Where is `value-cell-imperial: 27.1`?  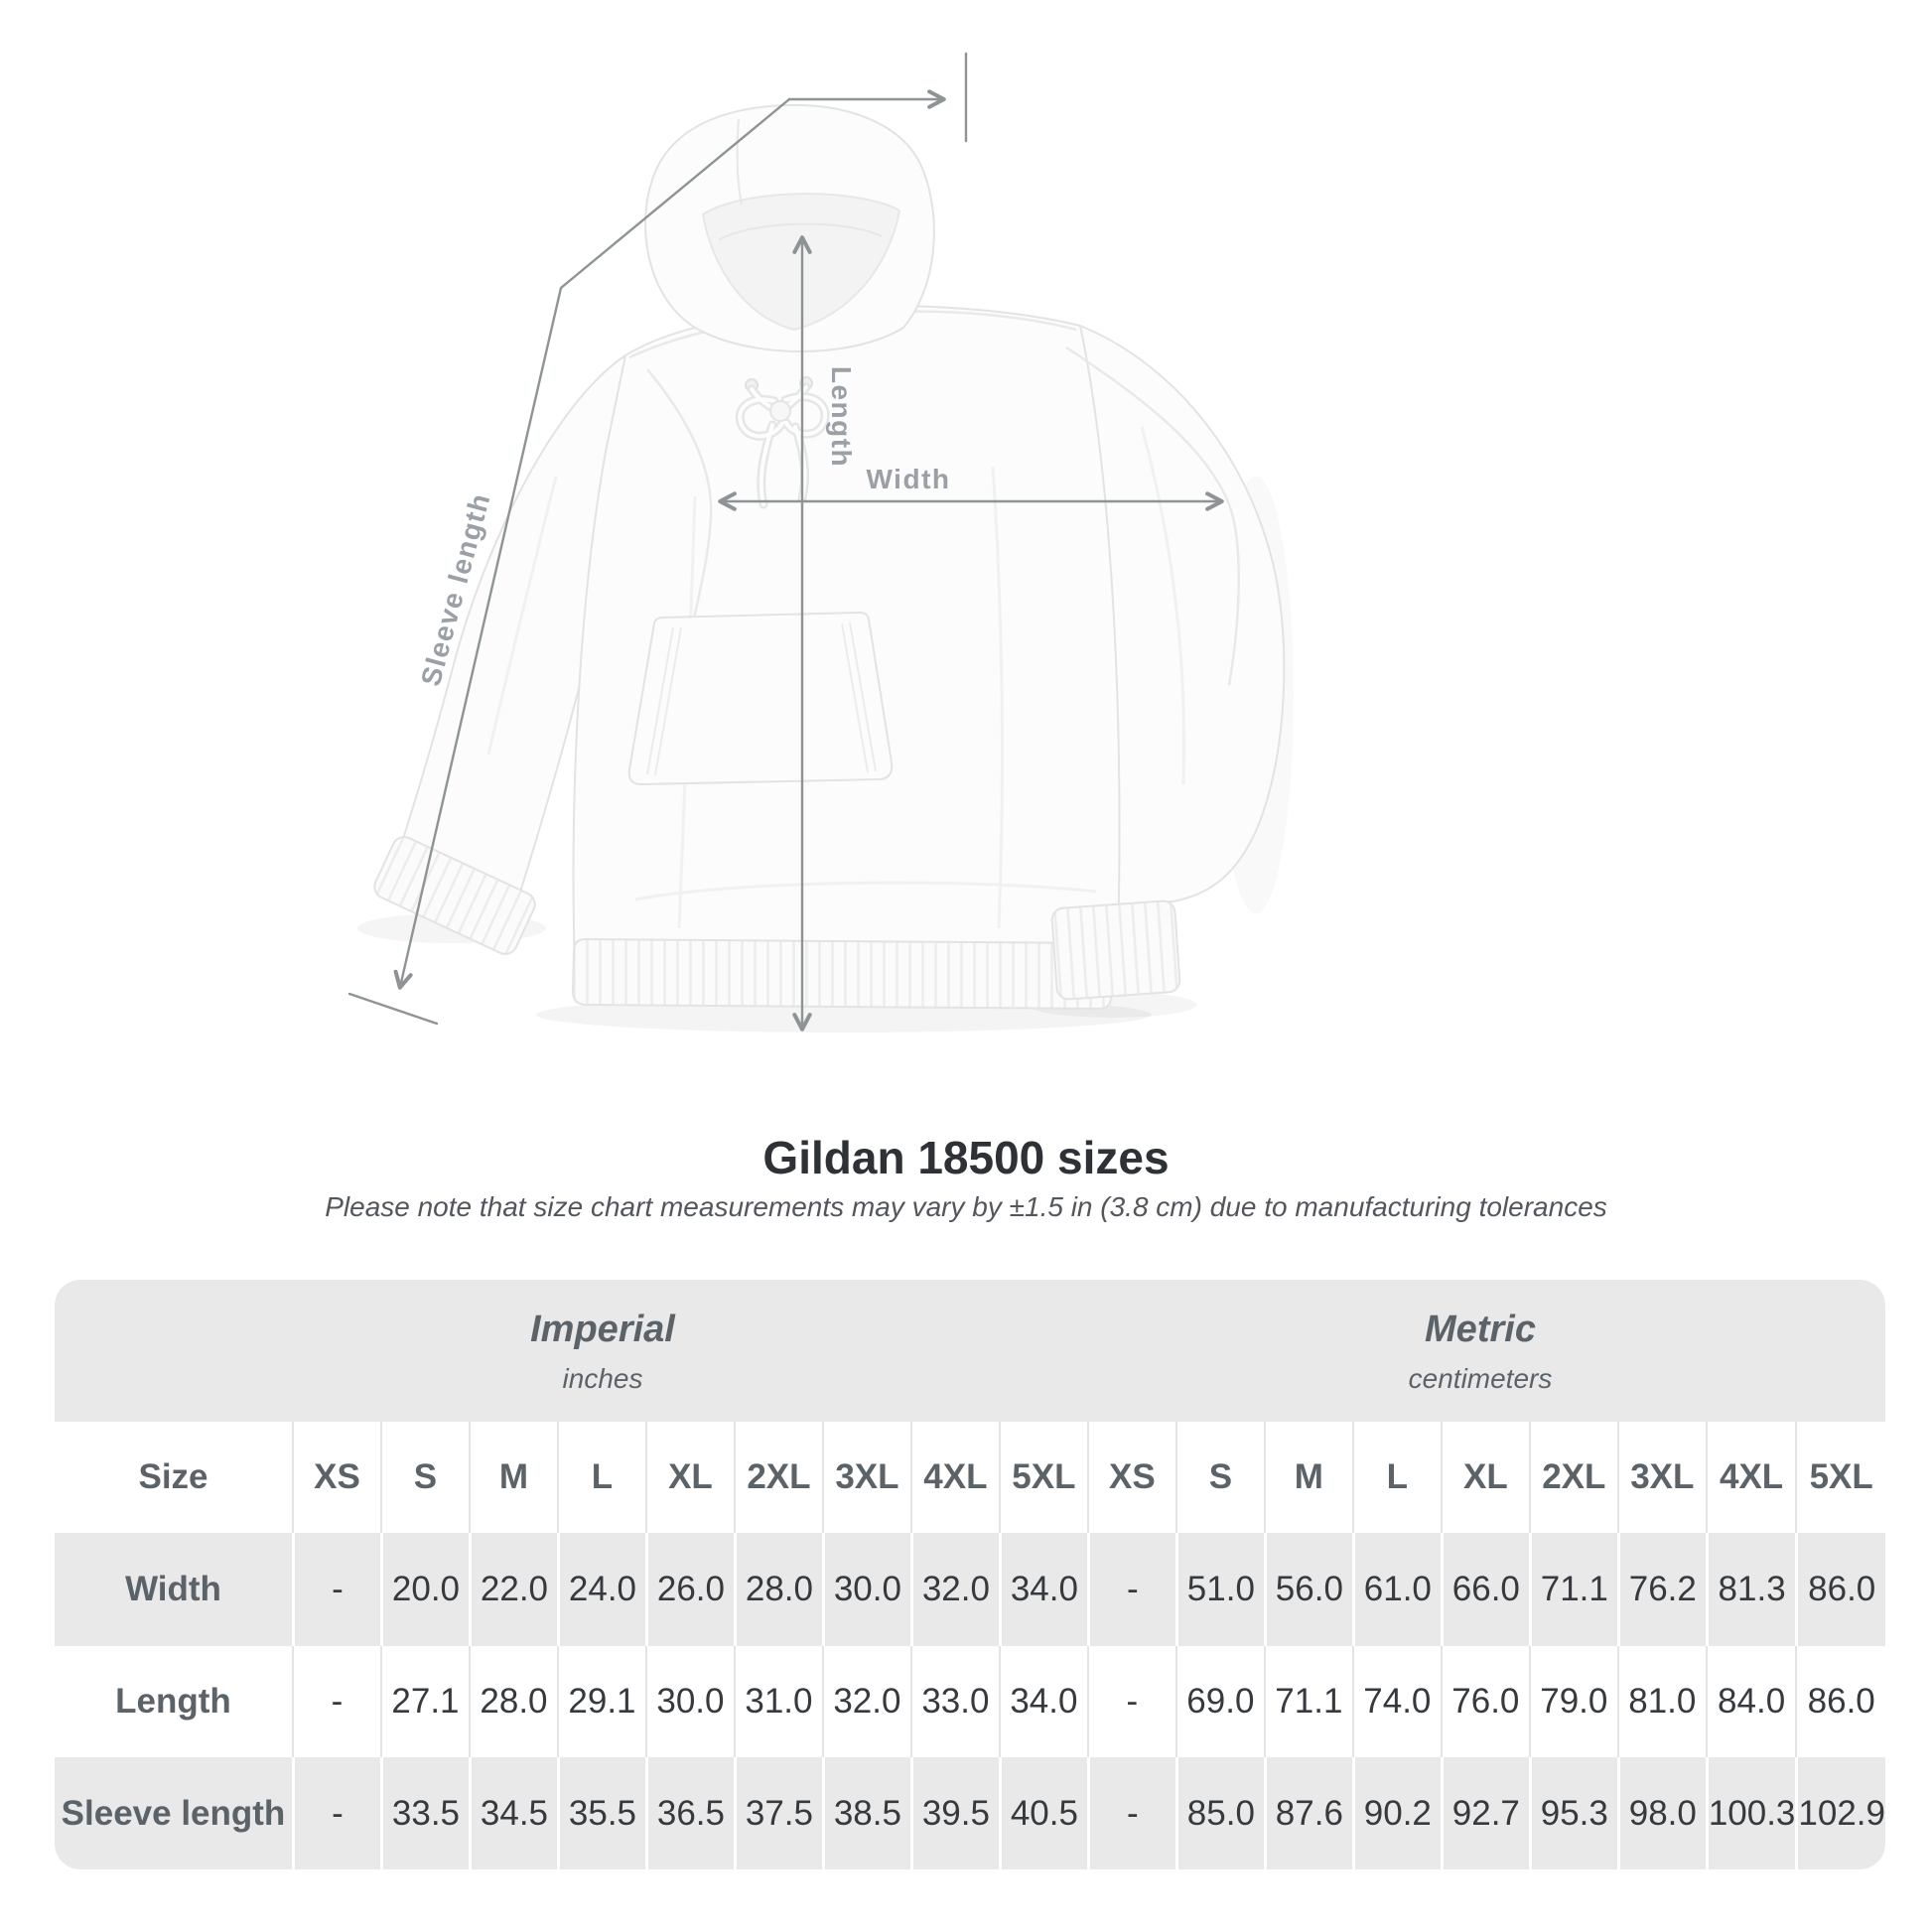
value-cell-imperial: 27.1 is located at coordinates (424, 1701).